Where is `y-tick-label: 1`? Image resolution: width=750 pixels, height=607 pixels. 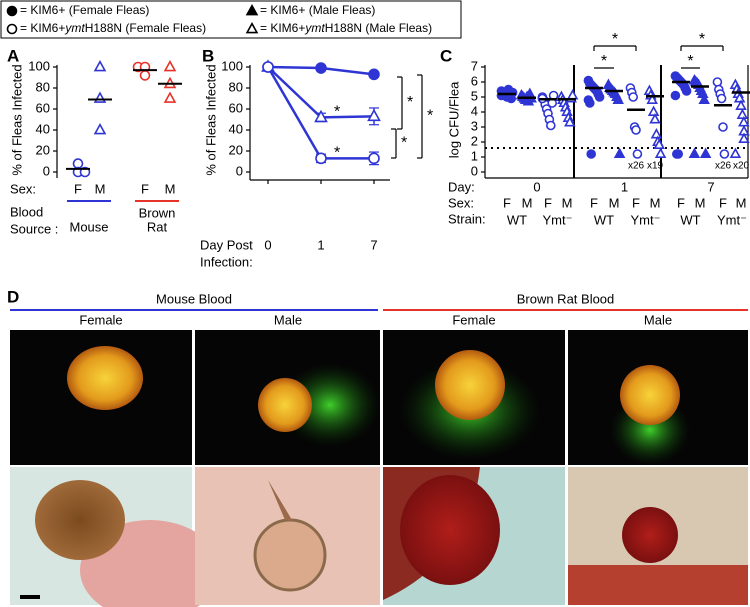
y-tick-label: 1 is located at coordinates (474, 155).